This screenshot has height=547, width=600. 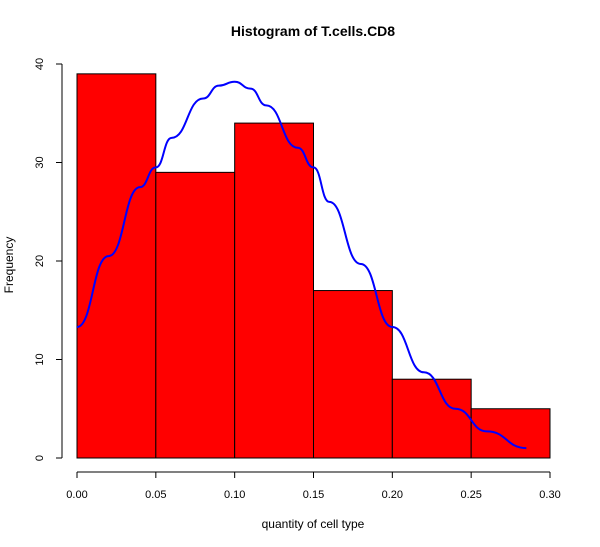 I want to click on x-axis: 0.00 0.05 0.10 0.15 0.20 0.25 0.30, so click(x=313, y=486).